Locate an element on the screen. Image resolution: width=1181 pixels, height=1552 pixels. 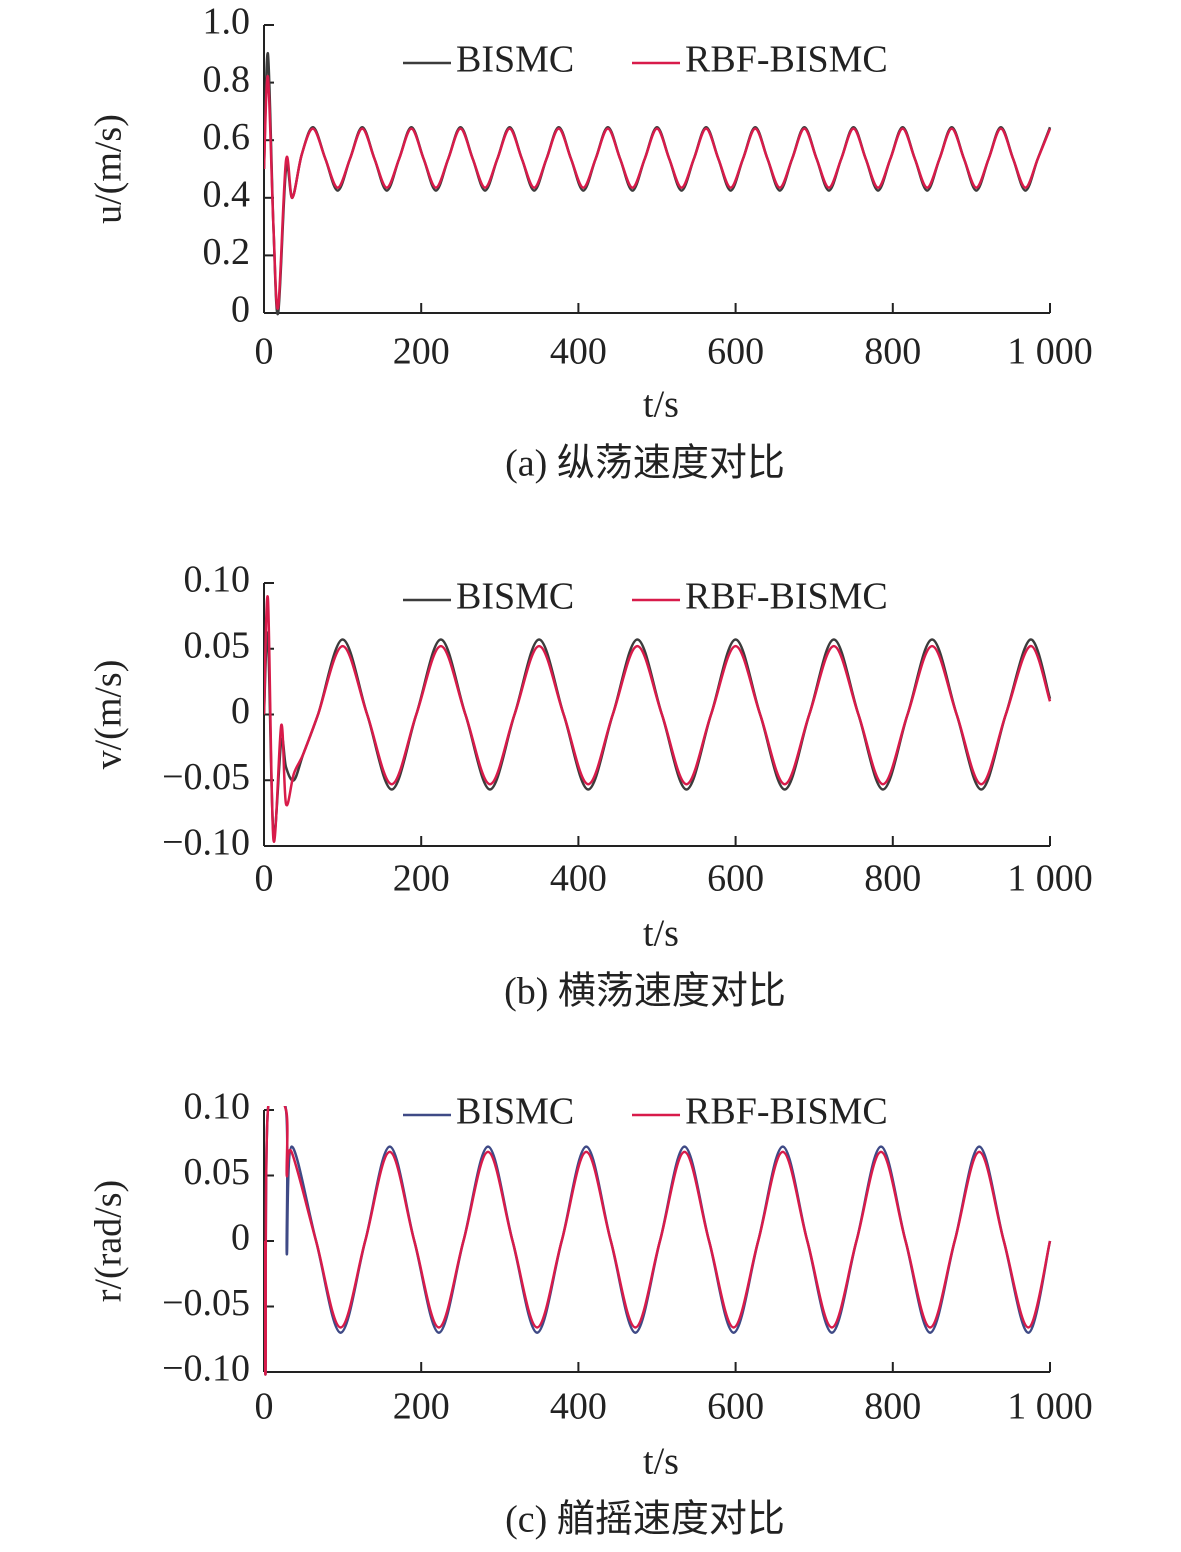
y-axis-label: r/(rad/s) is located at coordinates (109, 1241).